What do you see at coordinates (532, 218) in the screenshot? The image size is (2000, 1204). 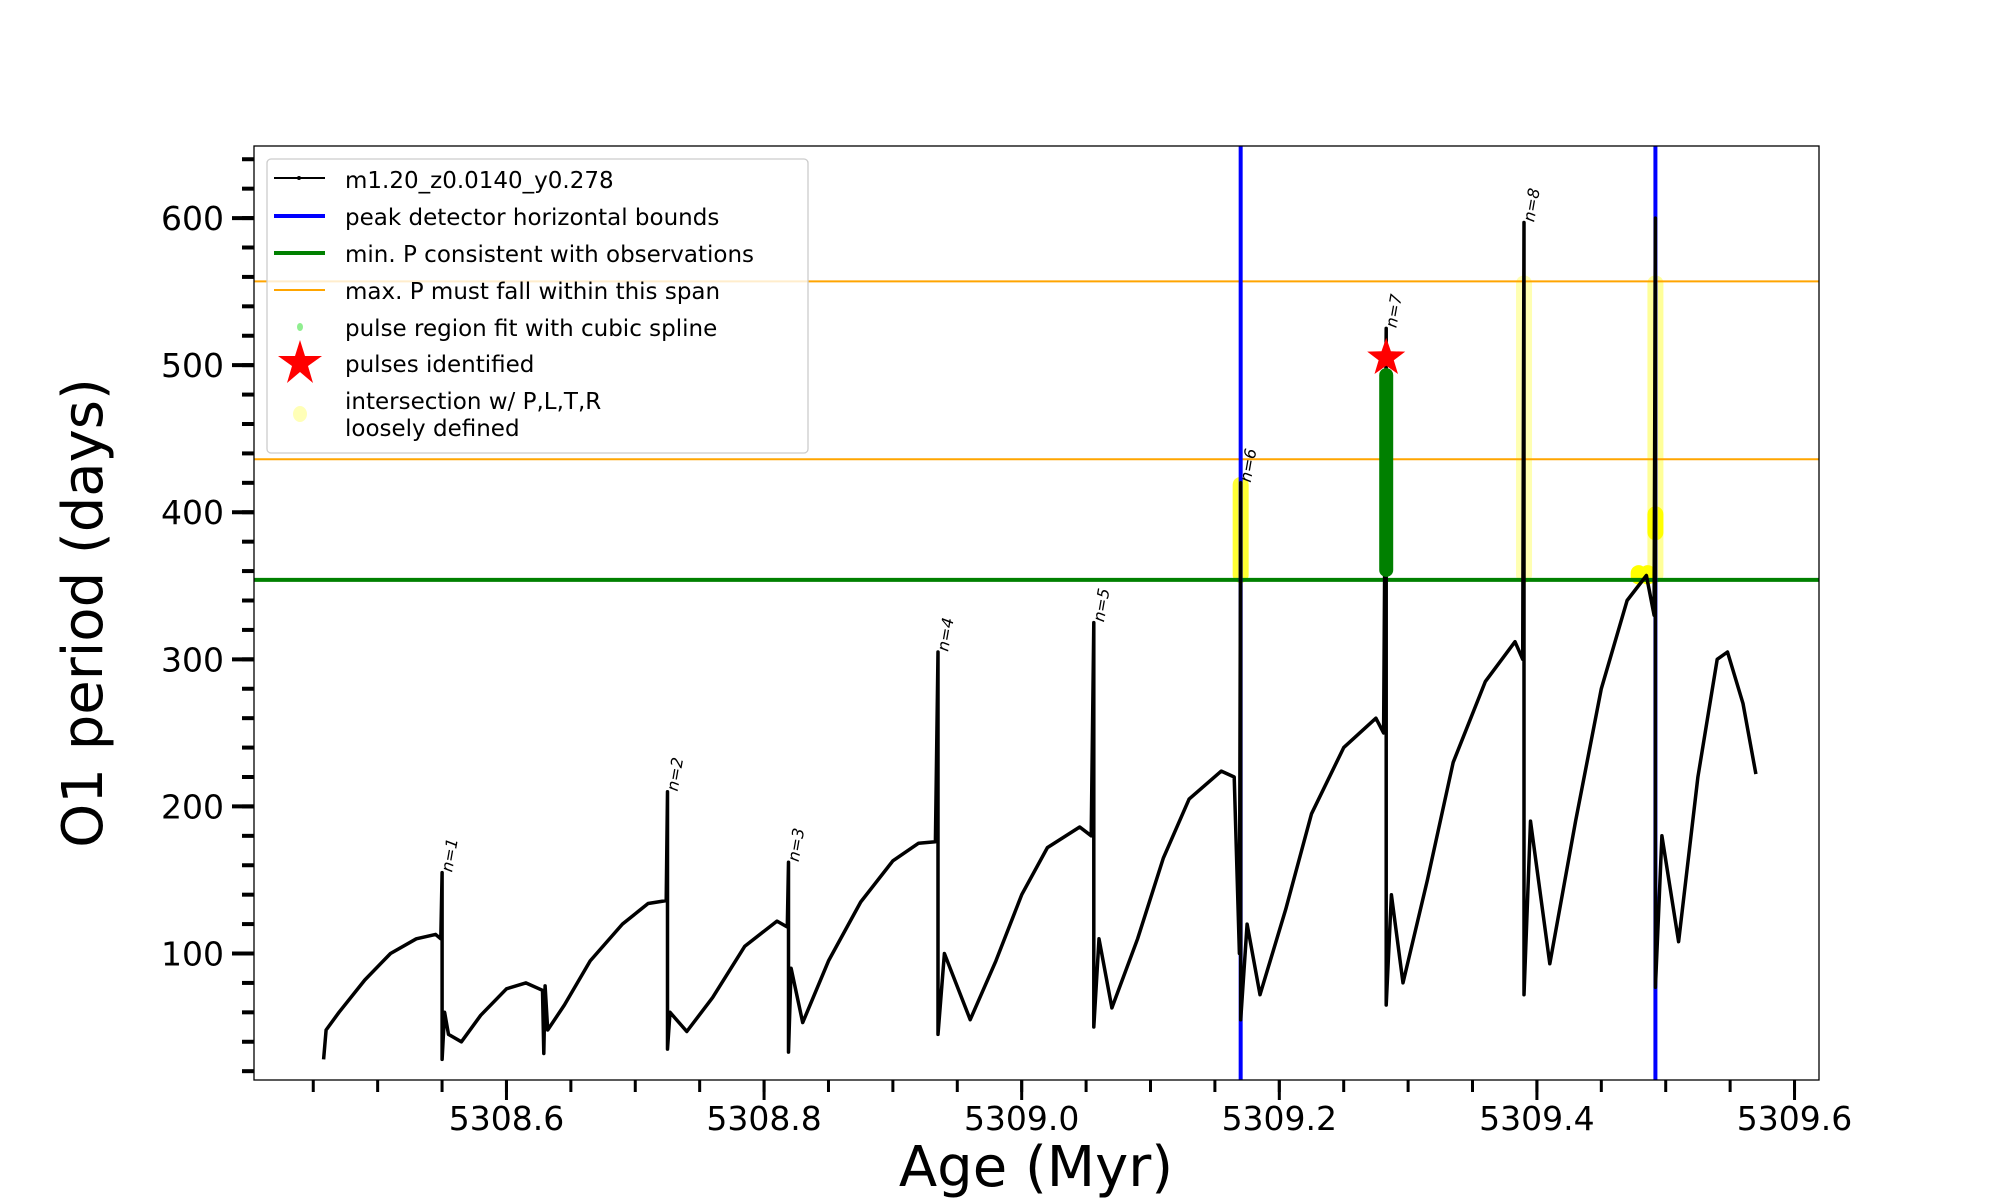 I see `legend-label-bounds: peak detector horizontal bounds` at bounding box center [532, 218].